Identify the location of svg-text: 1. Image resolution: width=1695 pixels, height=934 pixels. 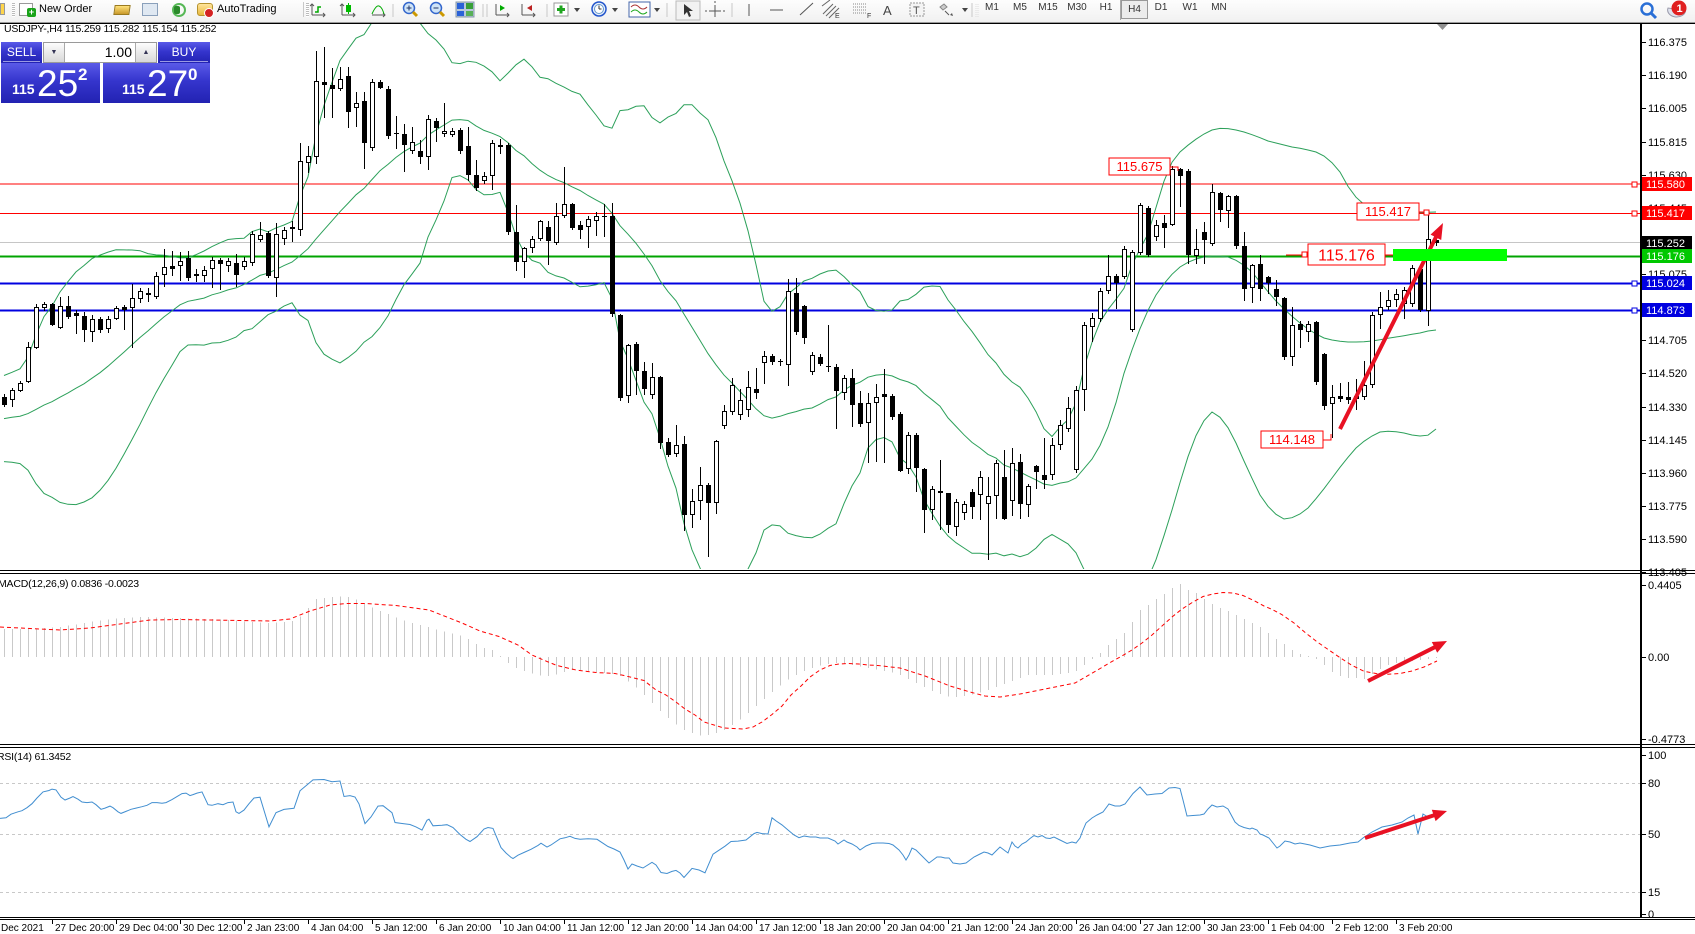
(1680, 9).